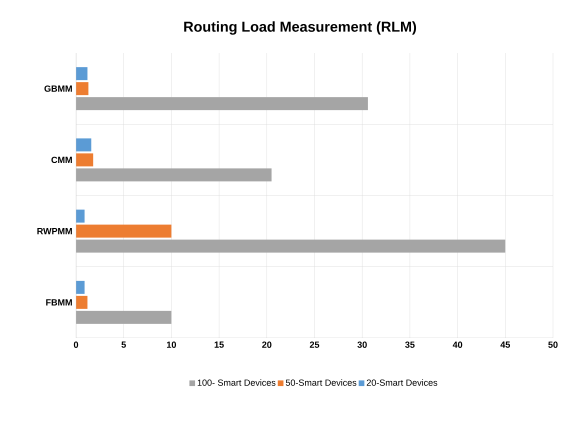 The height and width of the screenshot is (433, 570). Describe the element at coordinates (402, 382) in the screenshot. I see `legend-label: 20-Smart Devices` at that location.